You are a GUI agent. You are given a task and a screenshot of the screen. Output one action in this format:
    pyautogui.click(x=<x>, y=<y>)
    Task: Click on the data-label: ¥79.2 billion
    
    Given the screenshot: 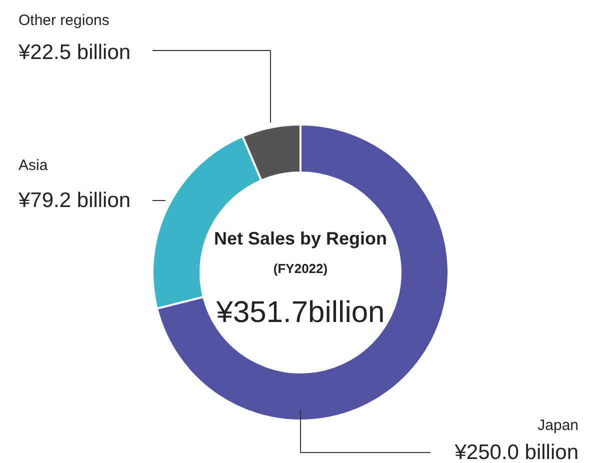 What is the action you would take?
    pyautogui.click(x=74, y=200)
    